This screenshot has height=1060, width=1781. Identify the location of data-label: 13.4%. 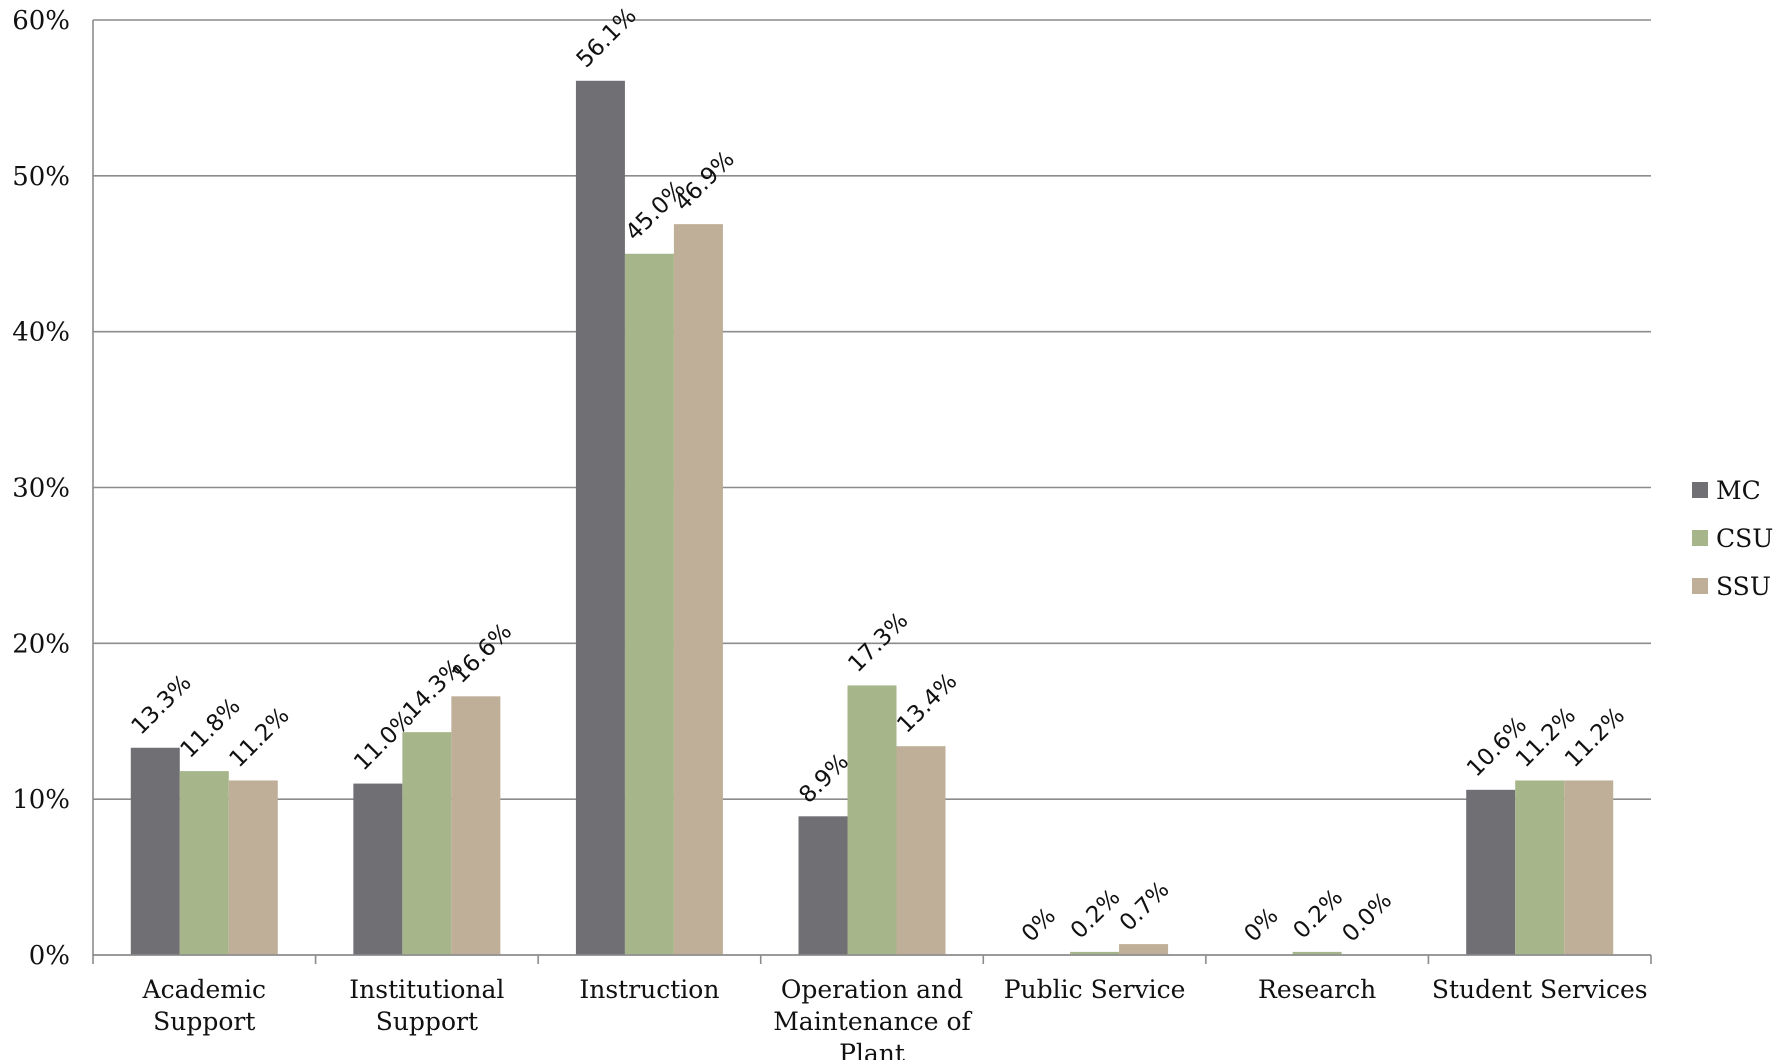
(927, 703).